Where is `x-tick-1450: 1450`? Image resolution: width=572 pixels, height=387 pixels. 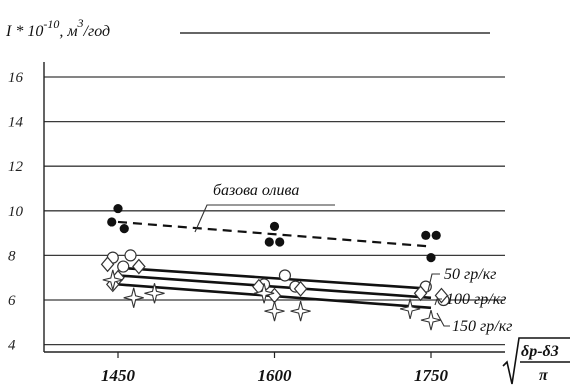
x-tick-1450: 1450 is located at coordinates (118, 375).